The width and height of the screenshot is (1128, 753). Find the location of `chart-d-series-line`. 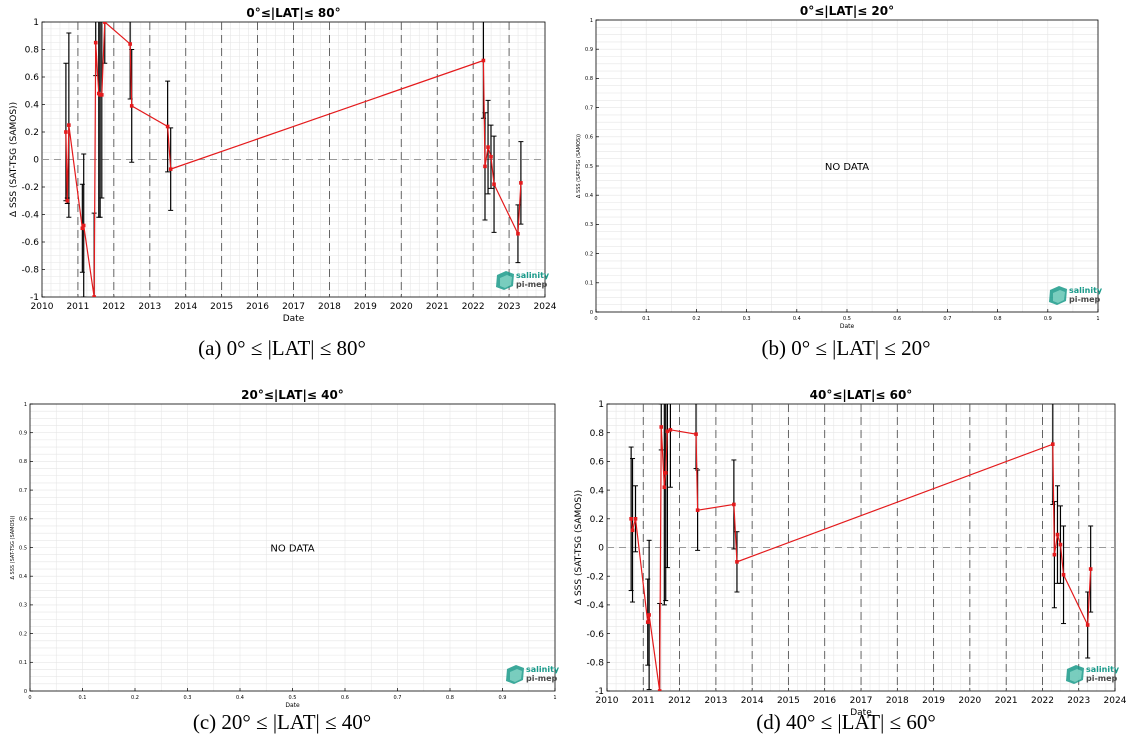

chart-d-series-line is located at coordinates (861, 558).